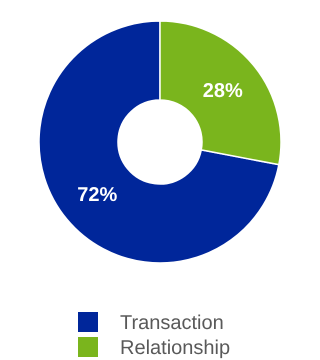  What do you see at coordinates (97, 195) in the screenshot?
I see `data-label: 72%` at bounding box center [97, 195].